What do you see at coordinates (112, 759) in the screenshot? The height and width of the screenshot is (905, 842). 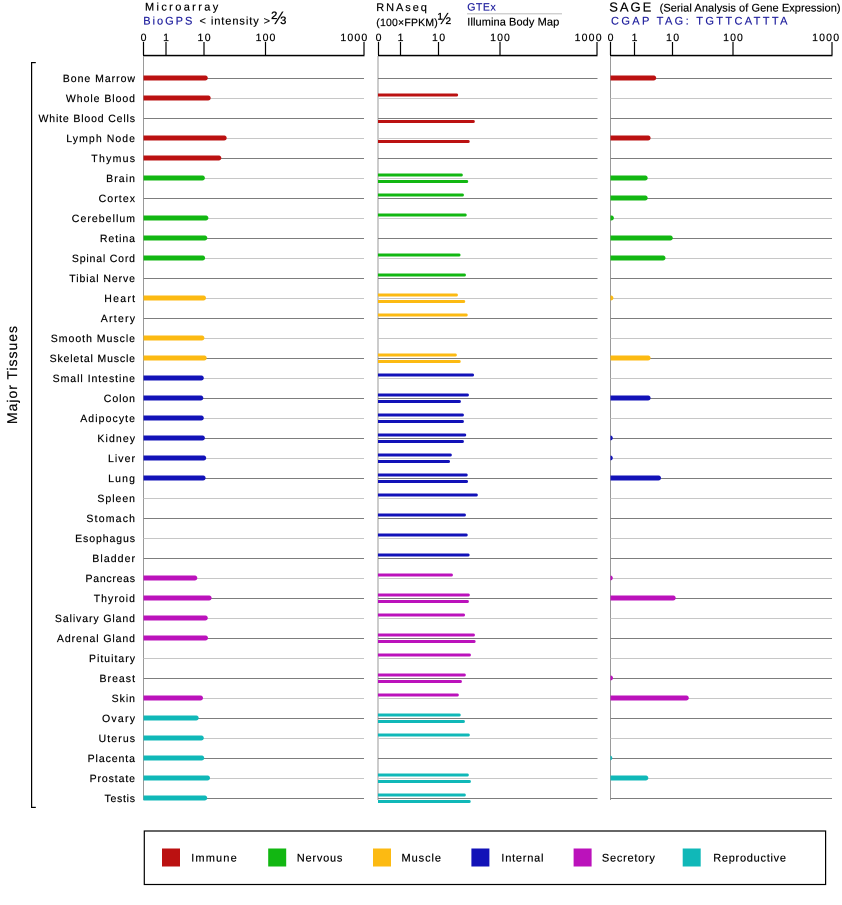 I see `svg-text: Placenta` at bounding box center [112, 759].